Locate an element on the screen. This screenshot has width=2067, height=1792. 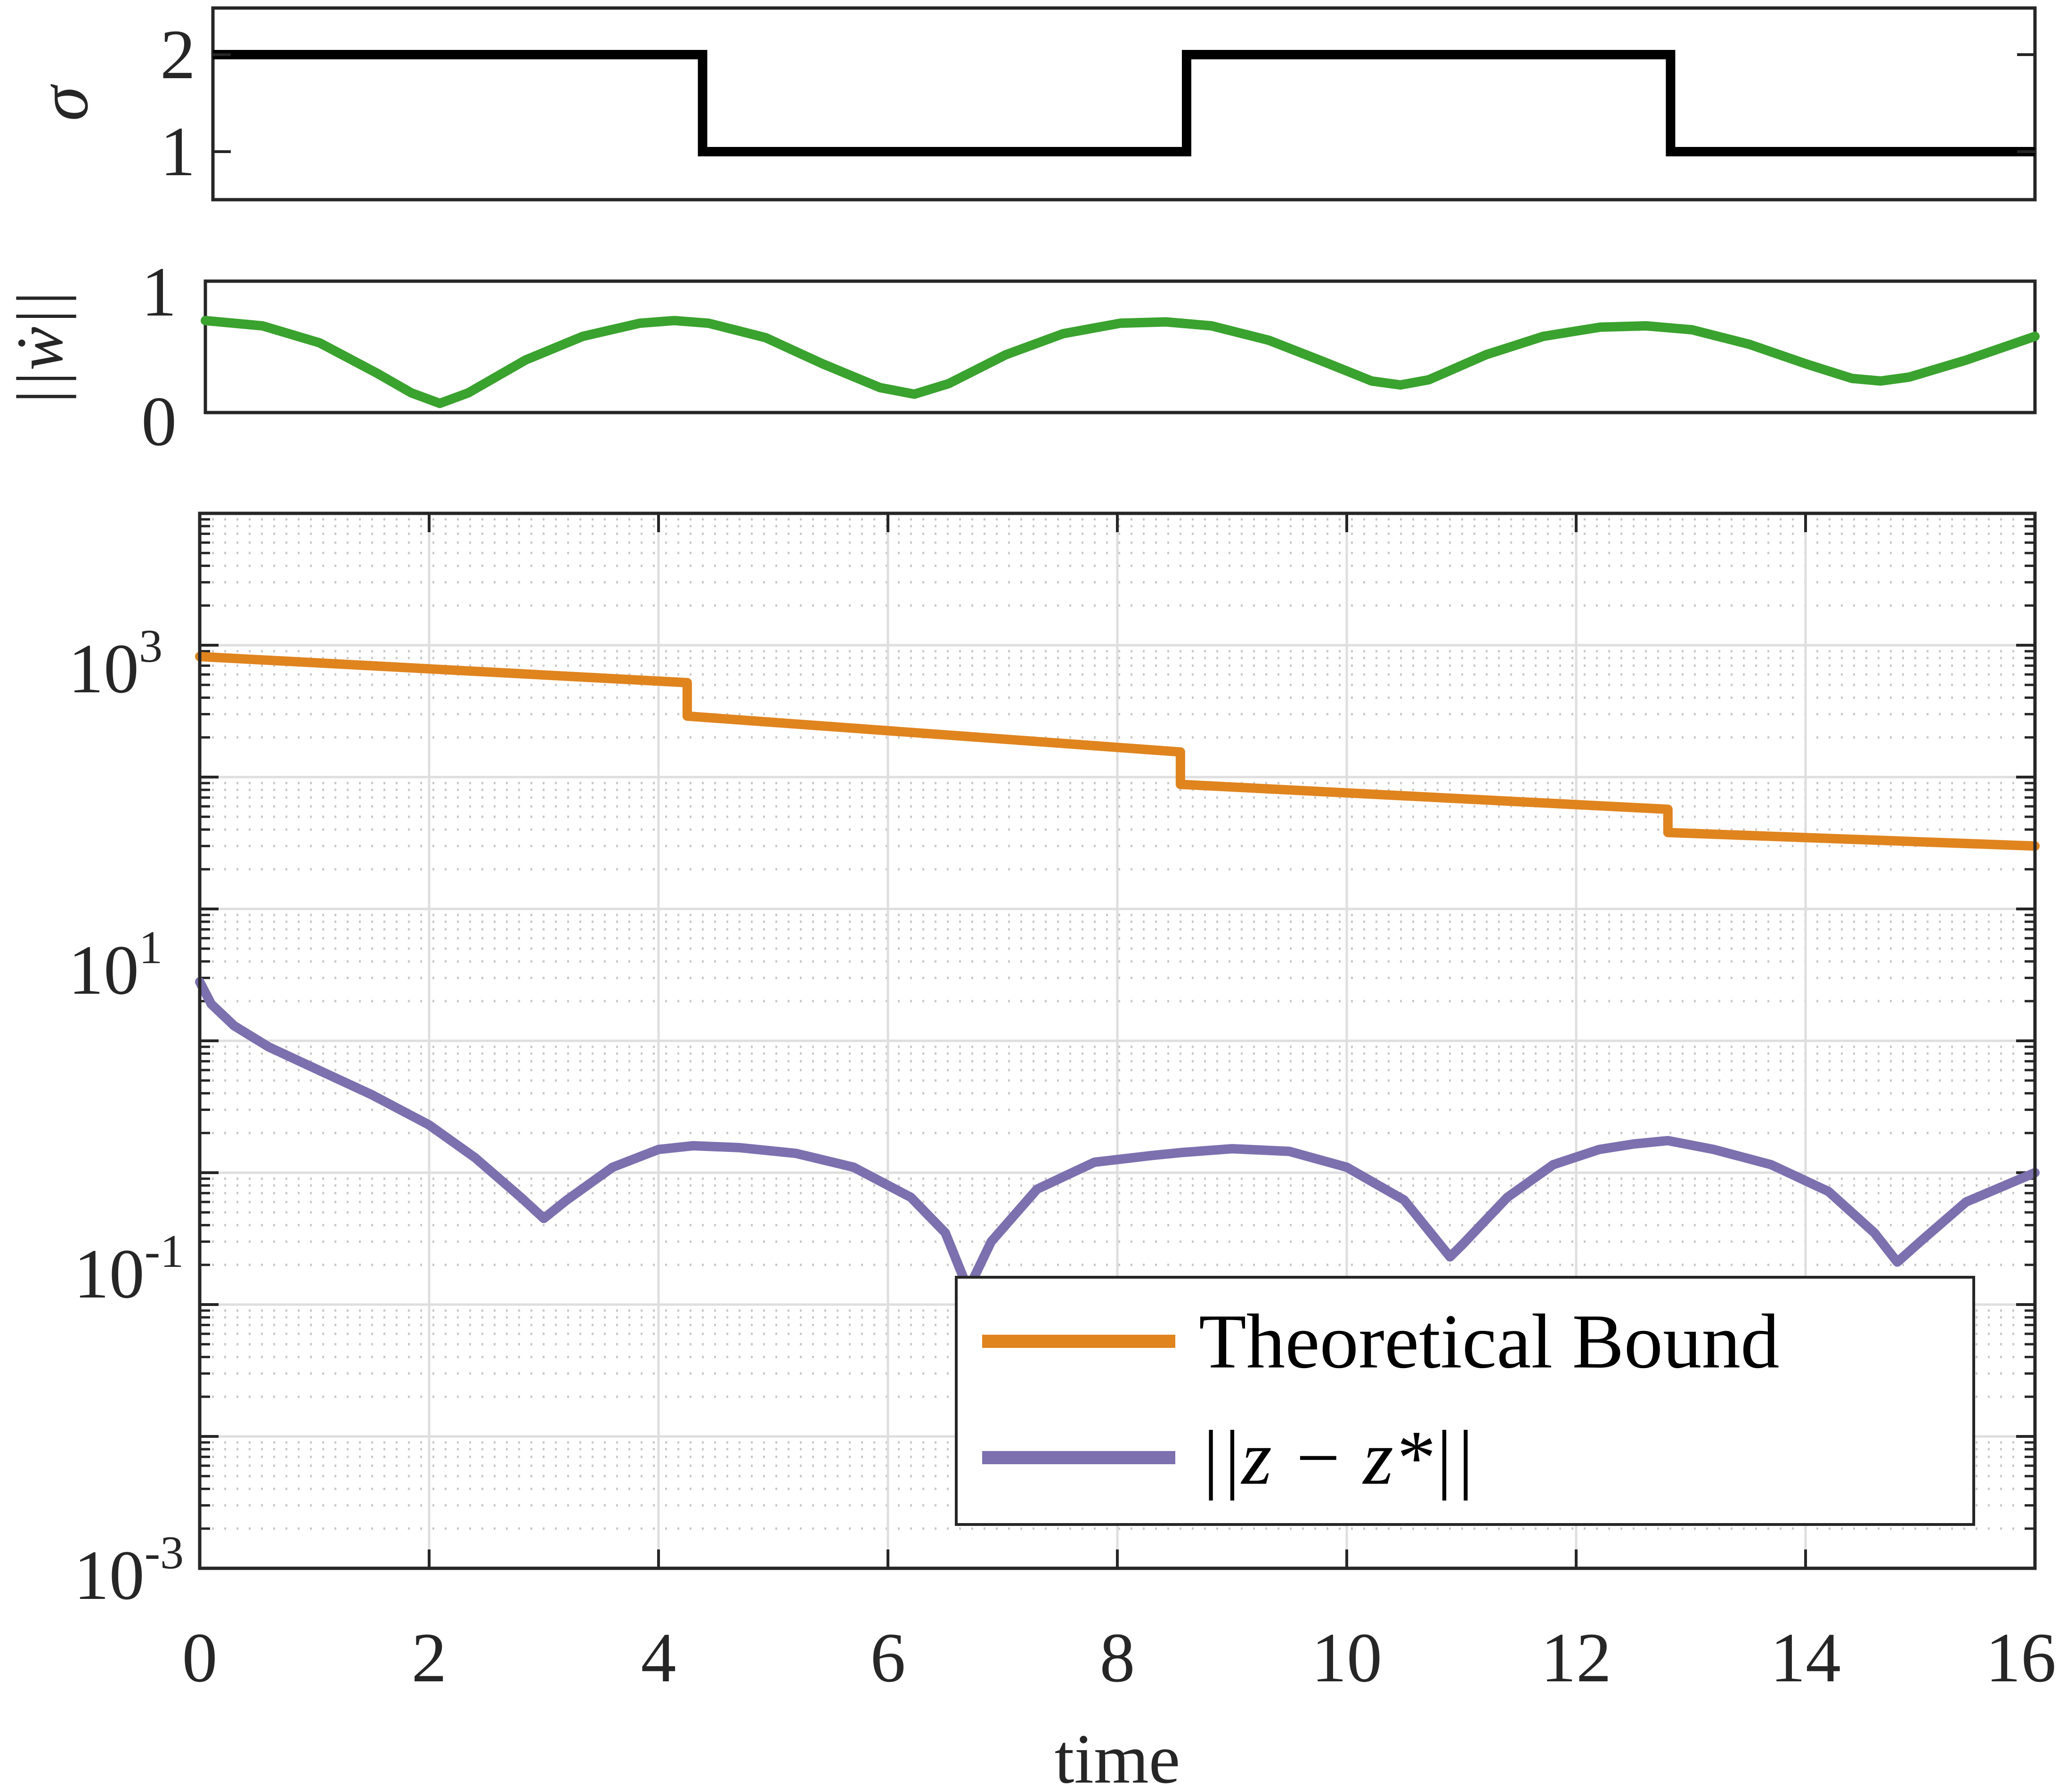
sigma-line is located at coordinates (1124, 103).